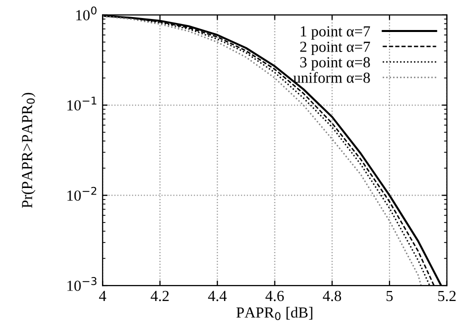 This screenshot has height=332, width=456. I want to click on x-tick-label: 4.2, so click(159, 296).